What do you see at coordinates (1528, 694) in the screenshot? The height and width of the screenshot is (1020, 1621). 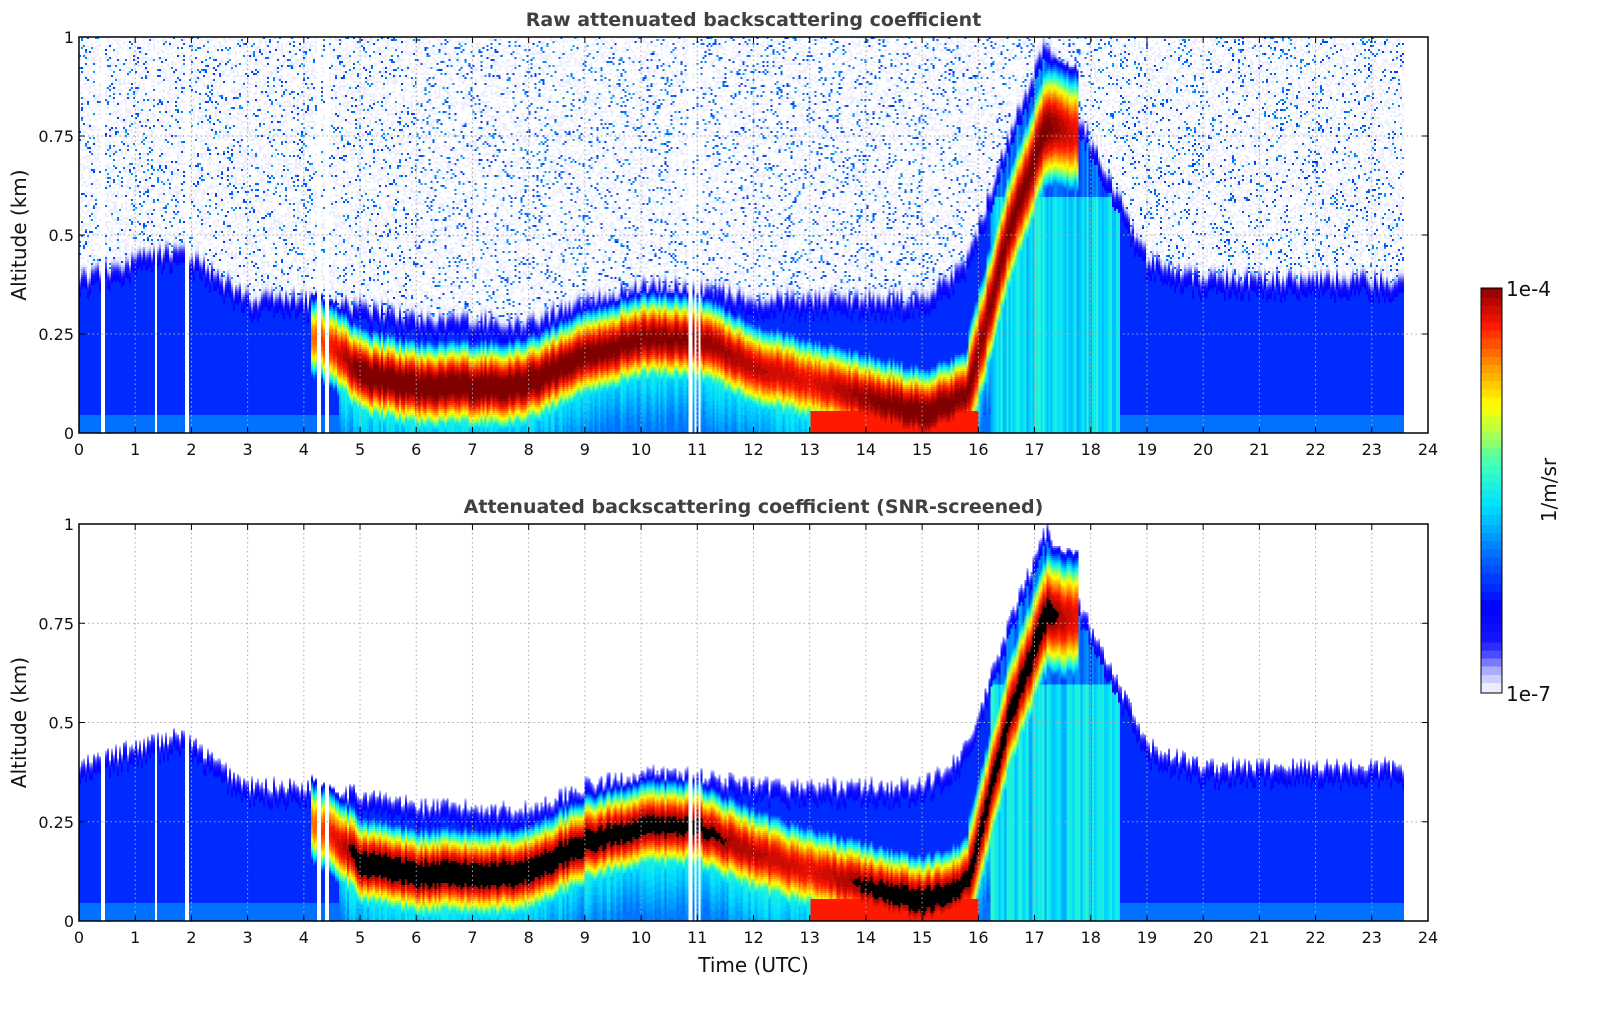 I see `colorbar-min-label: 1e-7` at bounding box center [1528, 694].